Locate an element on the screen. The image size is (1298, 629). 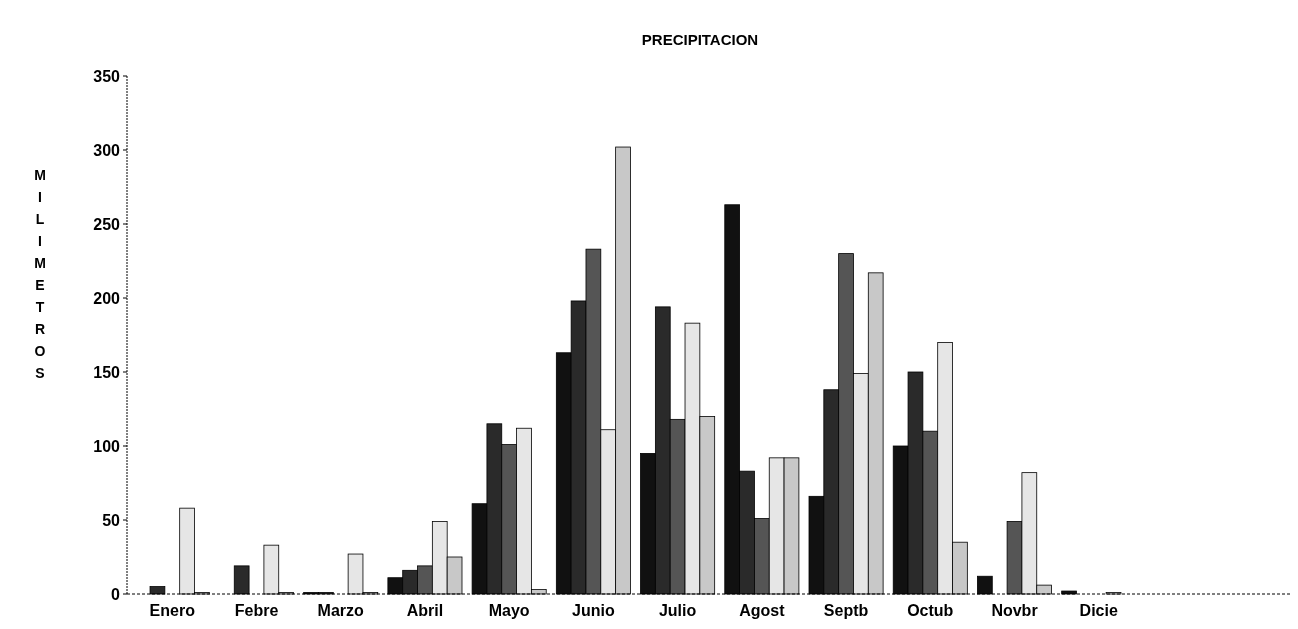
y-tick-label: 150 is located at coordinates (107, 372).